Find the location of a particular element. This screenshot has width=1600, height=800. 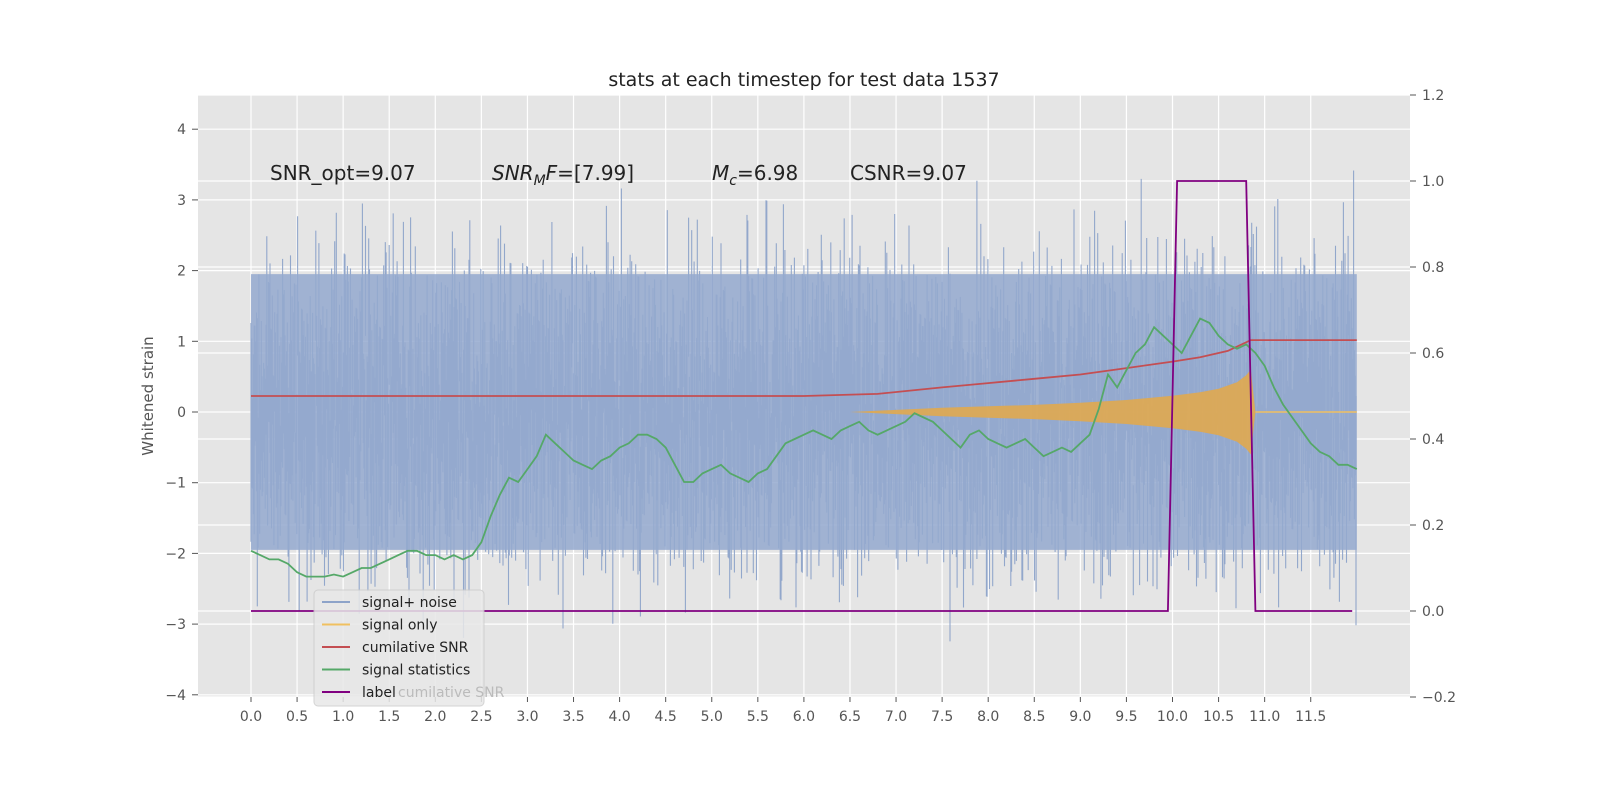

y2-tick-label: −0.2 is located at coordinates (1439, 698).